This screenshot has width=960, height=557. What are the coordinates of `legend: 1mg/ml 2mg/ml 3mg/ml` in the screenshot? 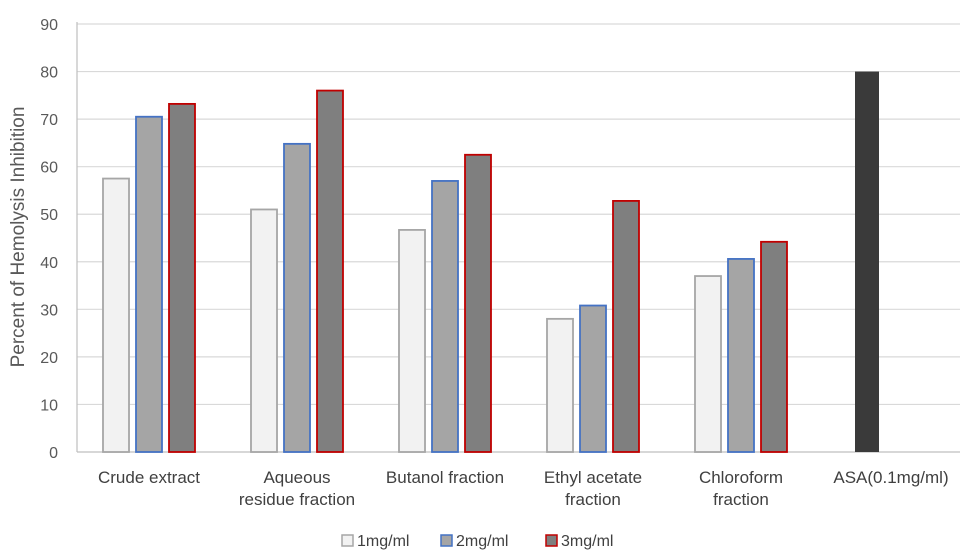 It's located at (477, 541).